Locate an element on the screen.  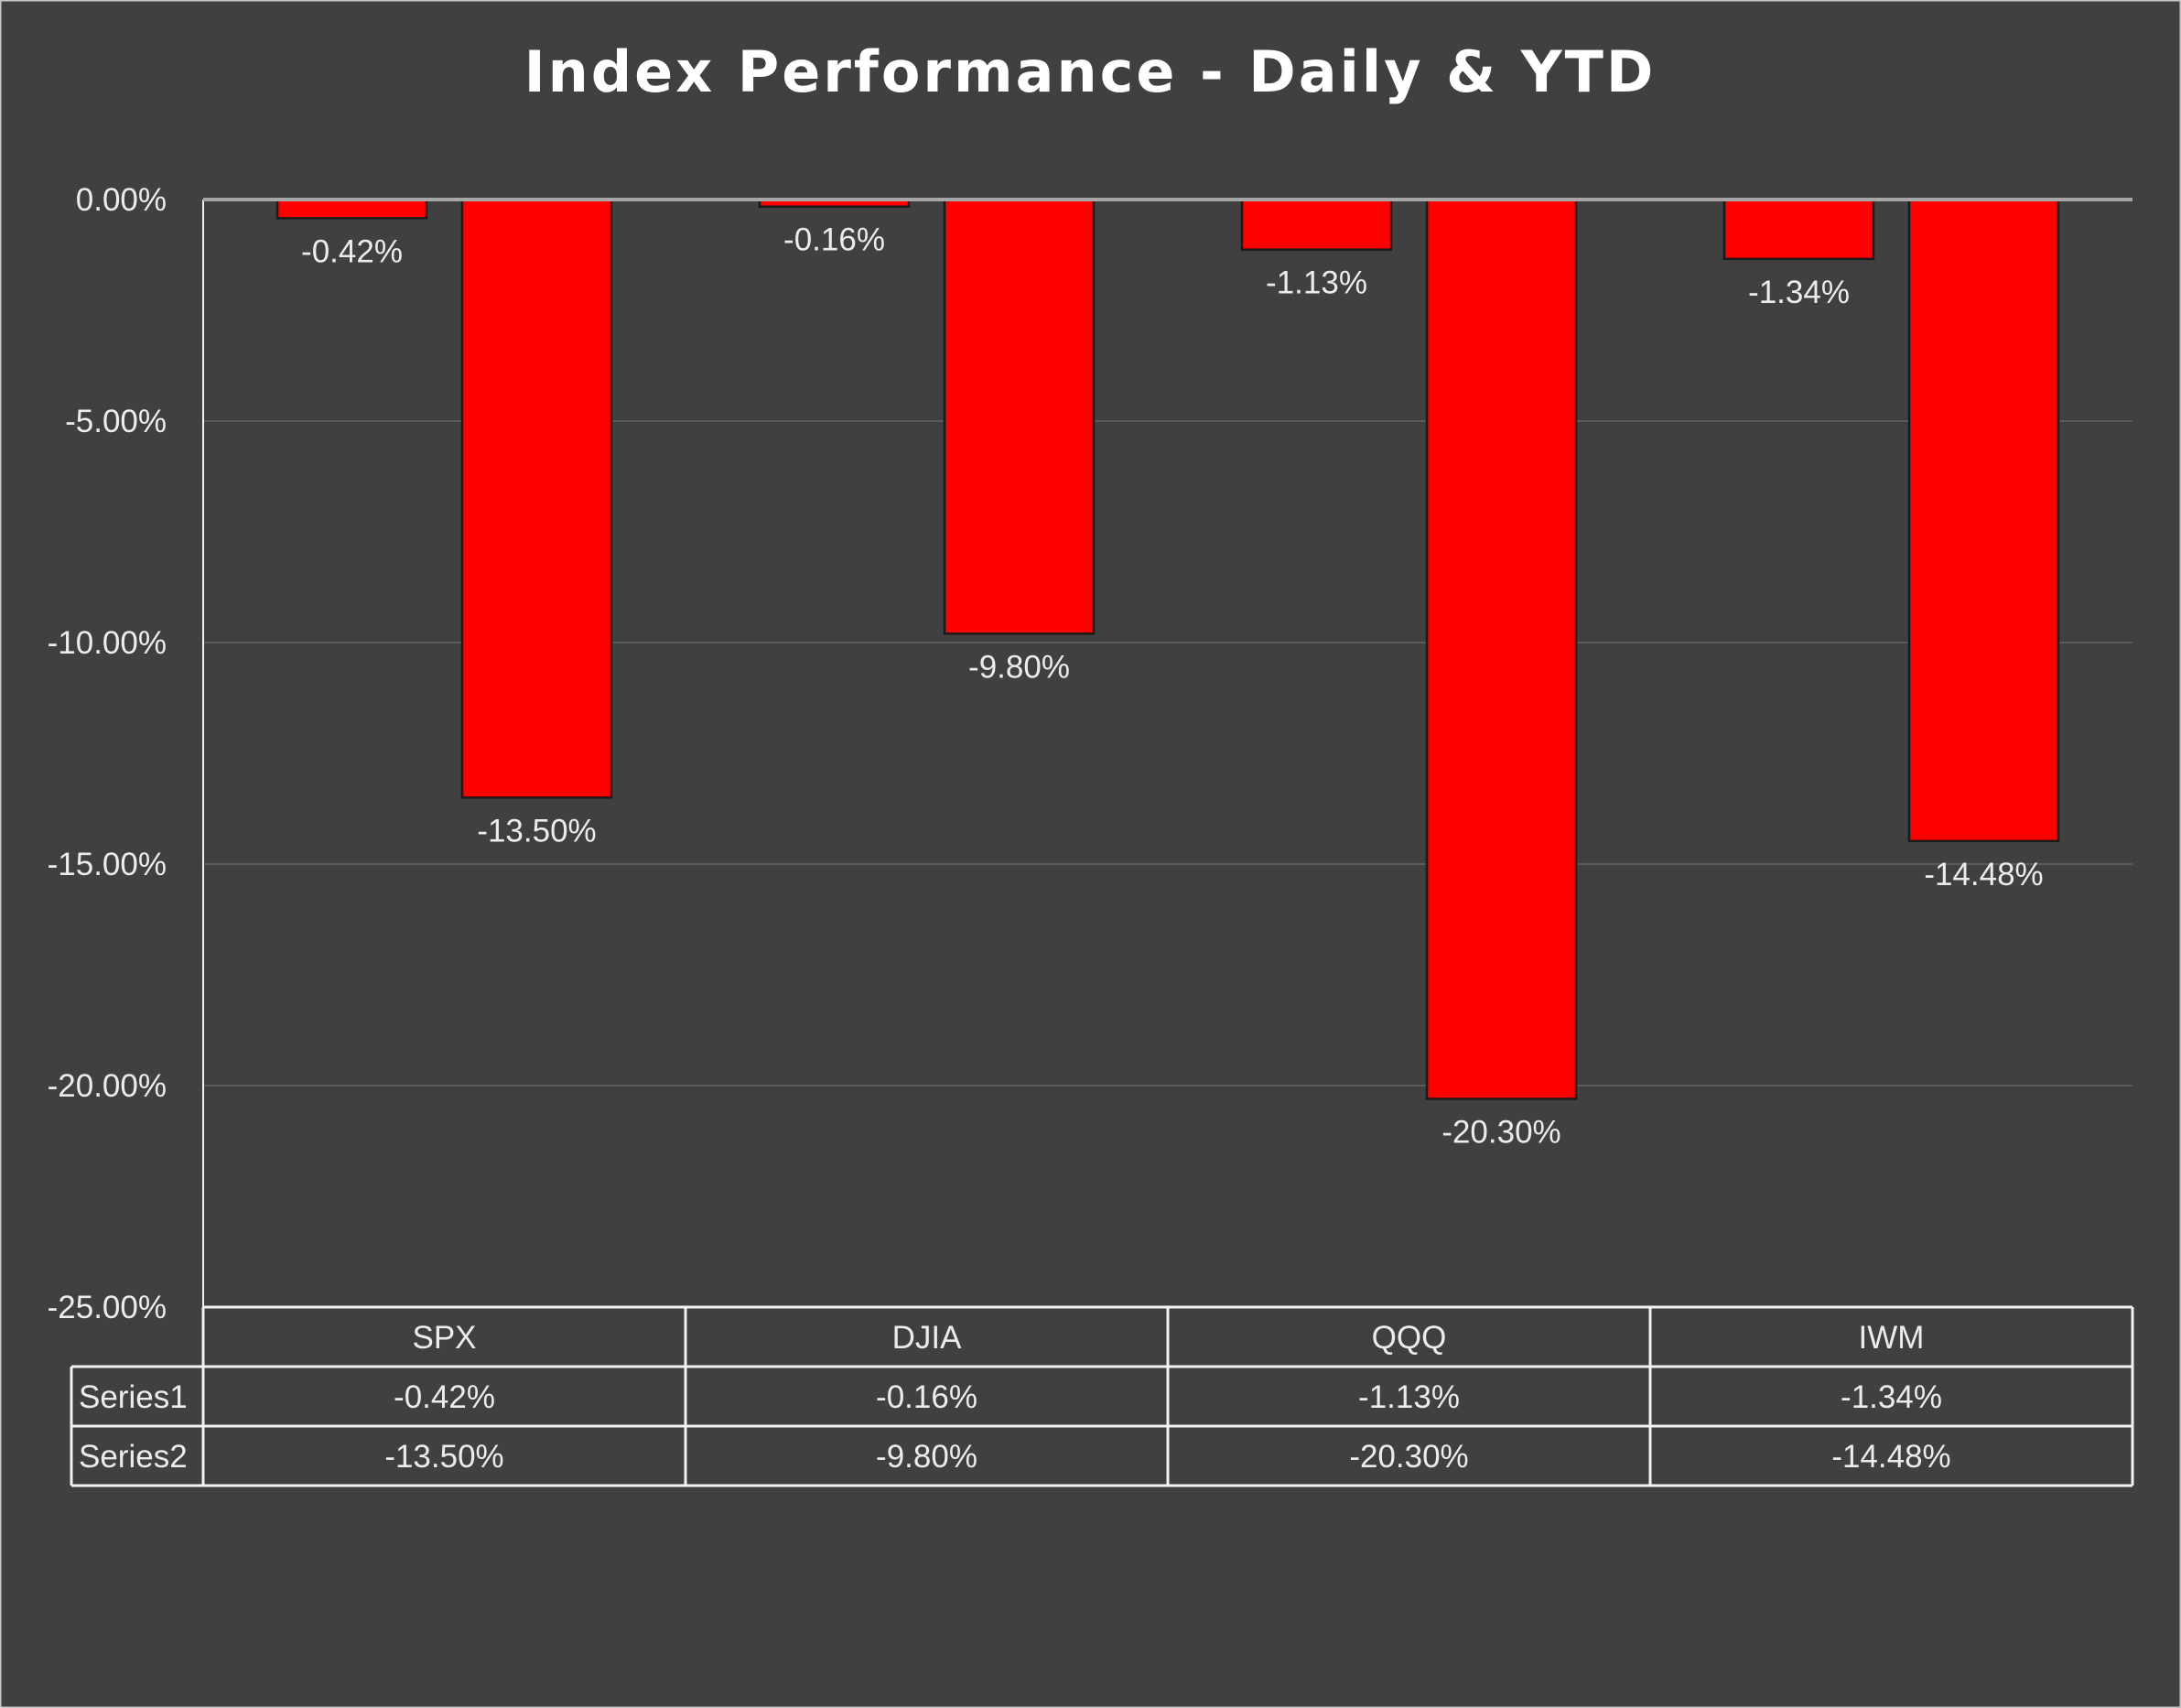
table-header-cell: QQQ is located at coordinates (1410, 1338).